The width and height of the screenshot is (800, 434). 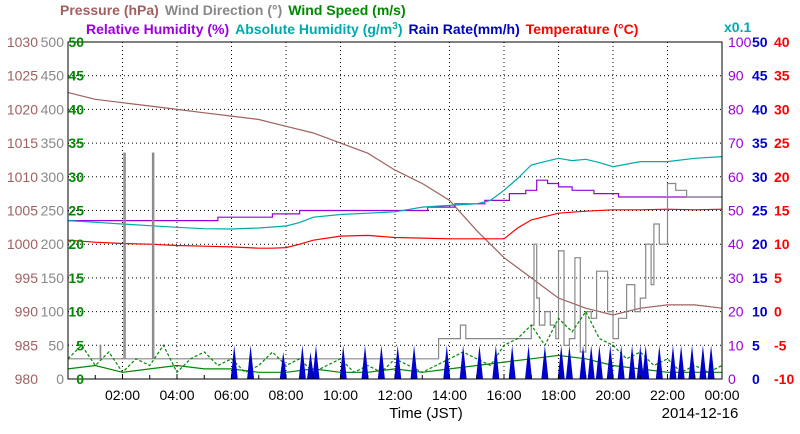 What do you see at coordinates (76, 143) in the screenshot?
I see `wind-speed-tick-label: 35` at bounding box center [76, 143].